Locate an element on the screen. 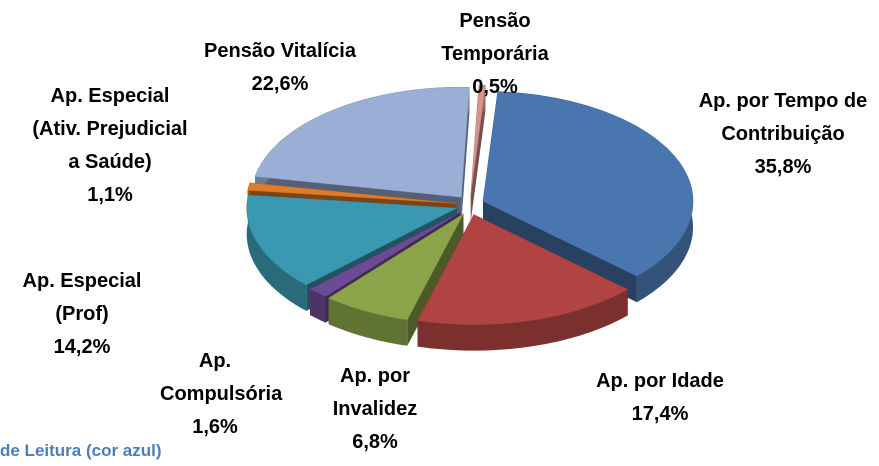  category-label: Ap. por Invalidez is located at coordinates (375, 392).